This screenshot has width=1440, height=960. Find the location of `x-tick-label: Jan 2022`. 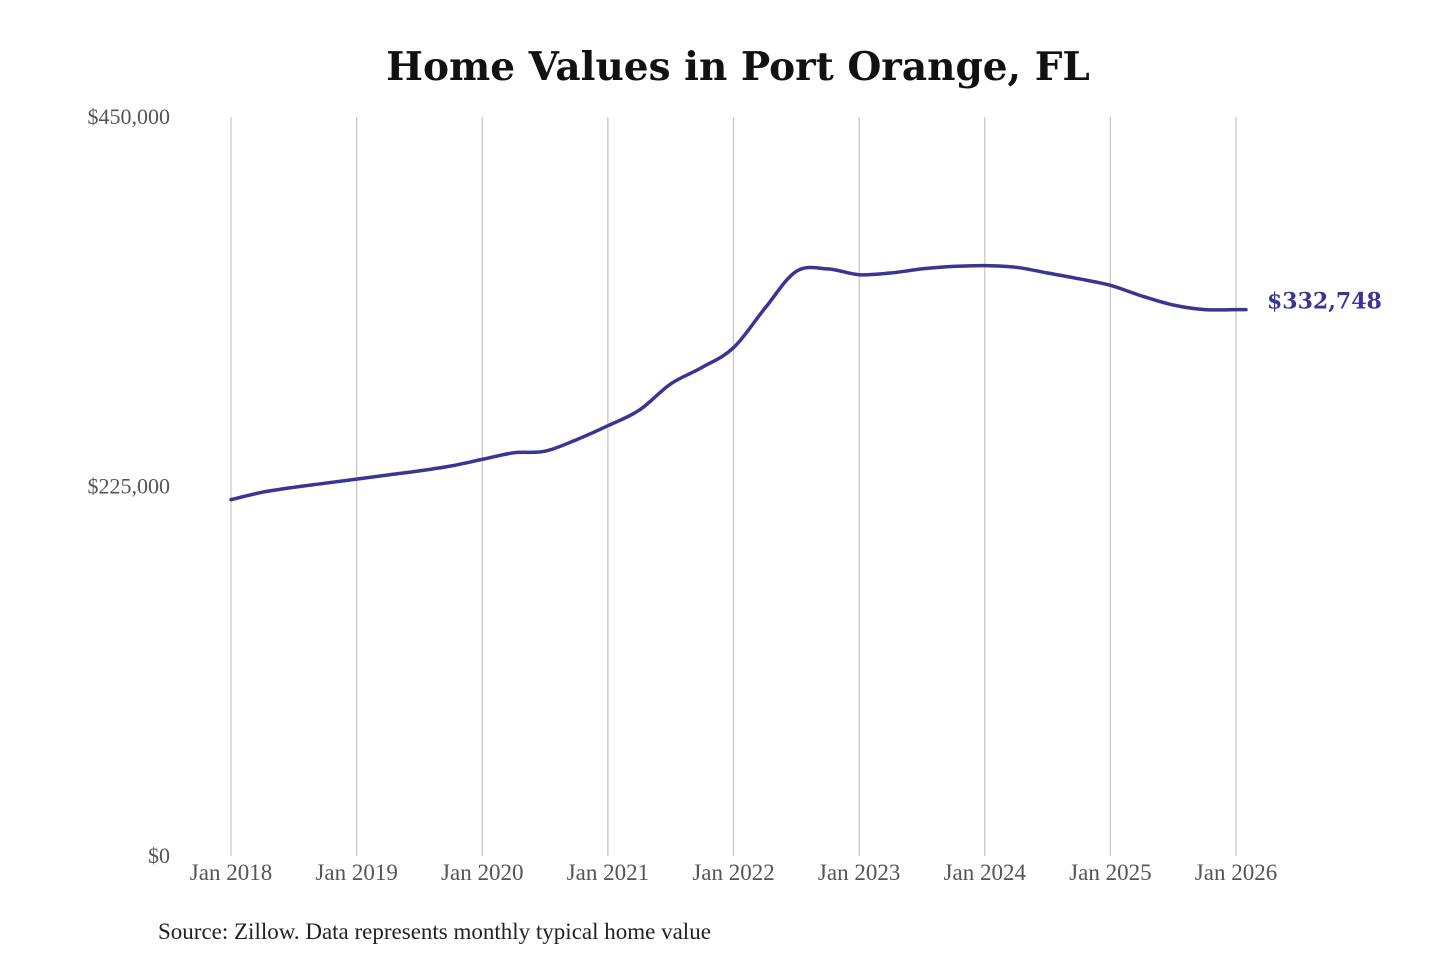

x-tick-label: Jan 2022 is located at coordinates (733, 872).